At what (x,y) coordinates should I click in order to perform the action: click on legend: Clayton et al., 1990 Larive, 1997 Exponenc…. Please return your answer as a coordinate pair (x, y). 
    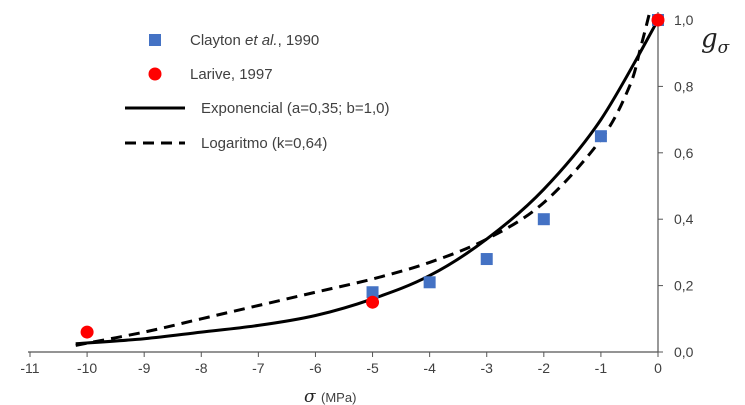
    Looking at the image, I should click on (257, 92).